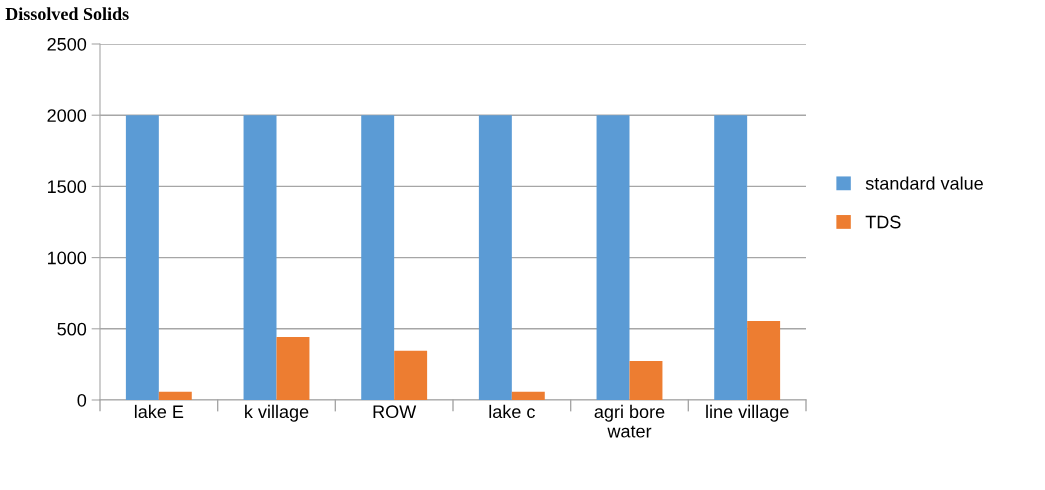 This screenshot has height=490, width=1045. What do you see at coordinates (512, 411) in the screenshot?
I see `x-tick-label: lake c` at bounding box center [512, 411].